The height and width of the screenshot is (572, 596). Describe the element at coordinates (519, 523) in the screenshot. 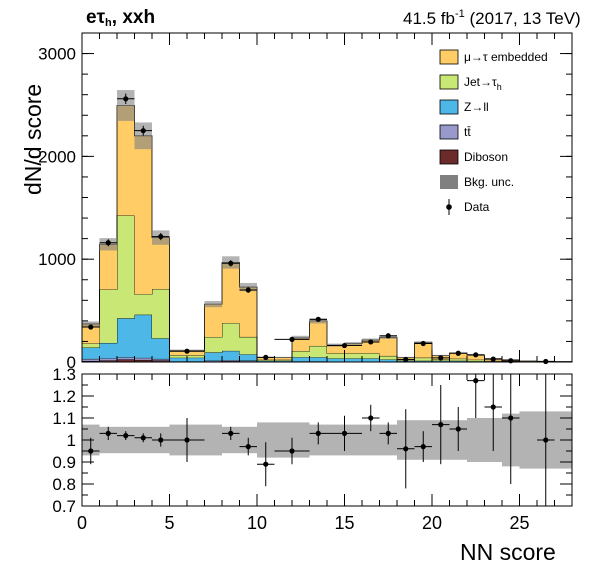

I see `xtick-label-5: 25` at that location.